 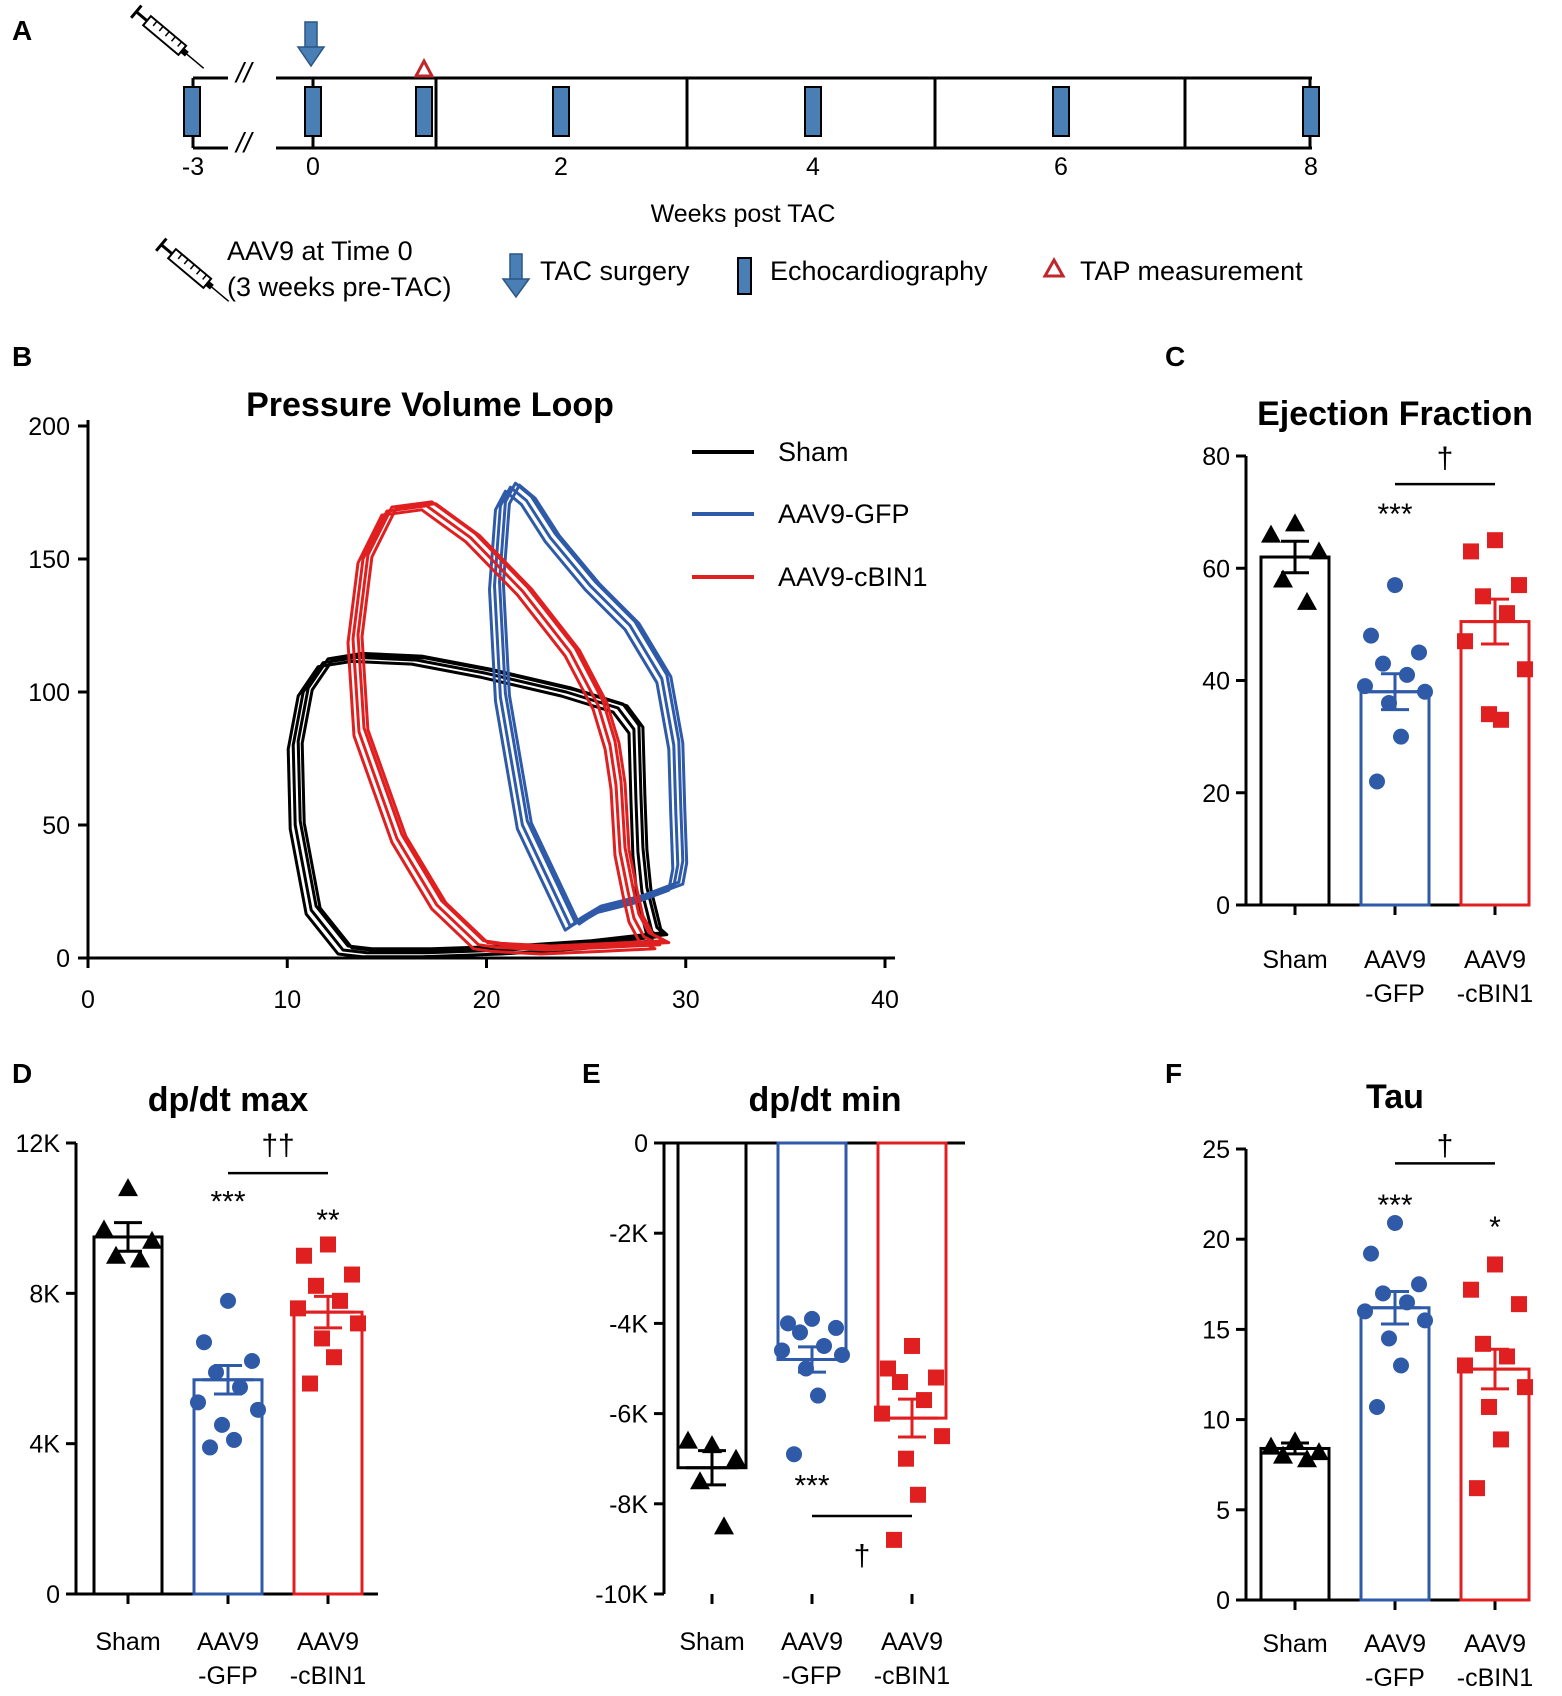 What do you see at coordinates (1395, 1678) in the screenshot?
I see `tau-category-label: -GFP` at bounding box center [1395, 1678].